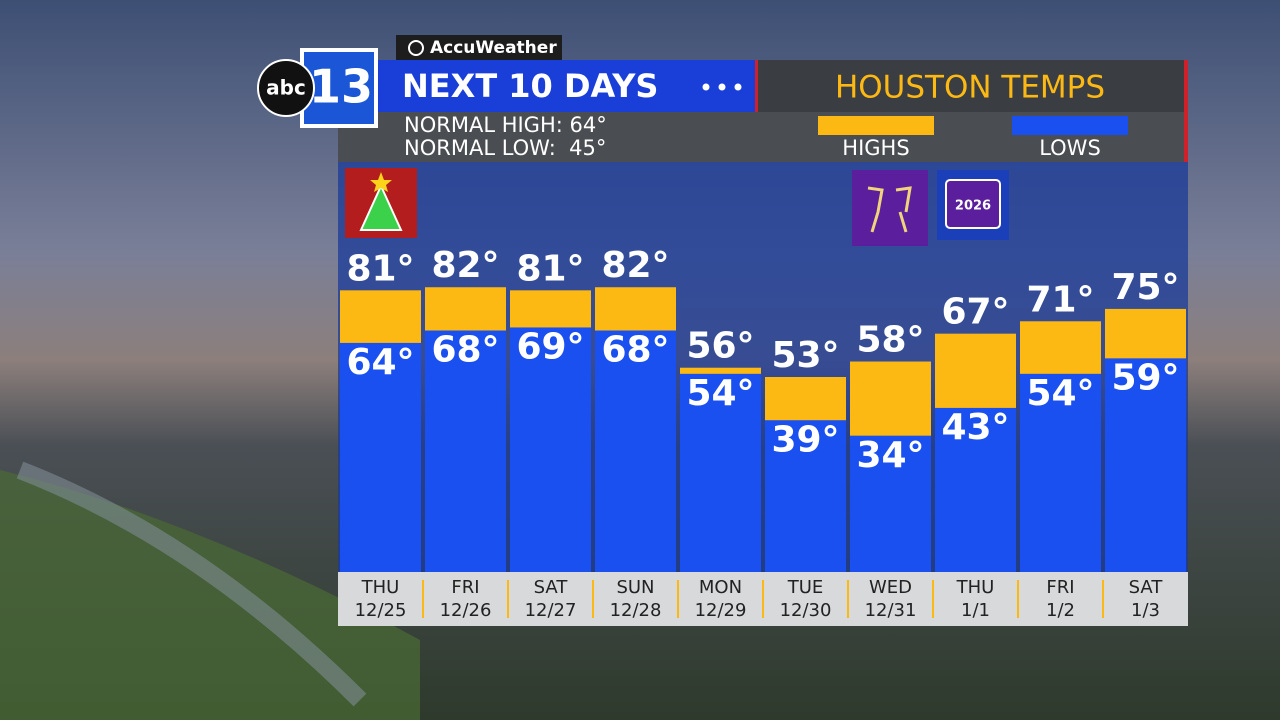 Image resolution: width=1280 pixels, height=724 pixels. Describe the element at coordinates (1145, 610) in the screenshot. I see `date-label: 1/3` at that location.